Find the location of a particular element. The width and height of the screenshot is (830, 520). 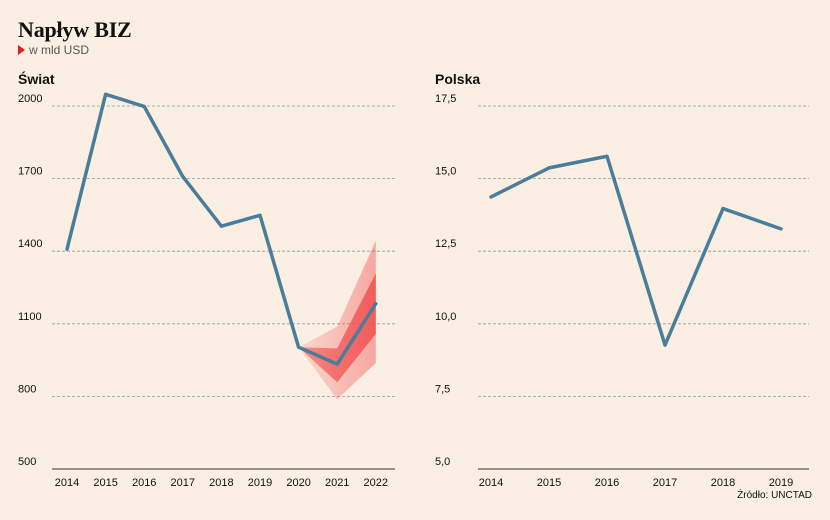

chart-subtitle: w mld USD is located at coordinates (53, 50).